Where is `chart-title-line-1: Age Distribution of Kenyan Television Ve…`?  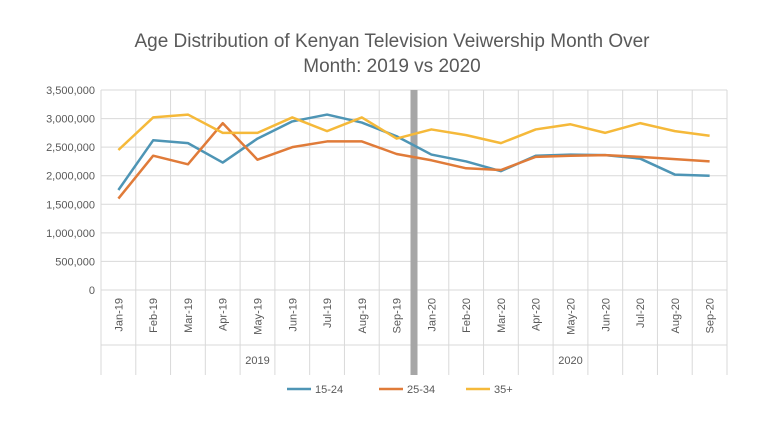 chart-title-line-1: Age Distribution of Kenyan Television Ve… is located at coordinates (392, 41).